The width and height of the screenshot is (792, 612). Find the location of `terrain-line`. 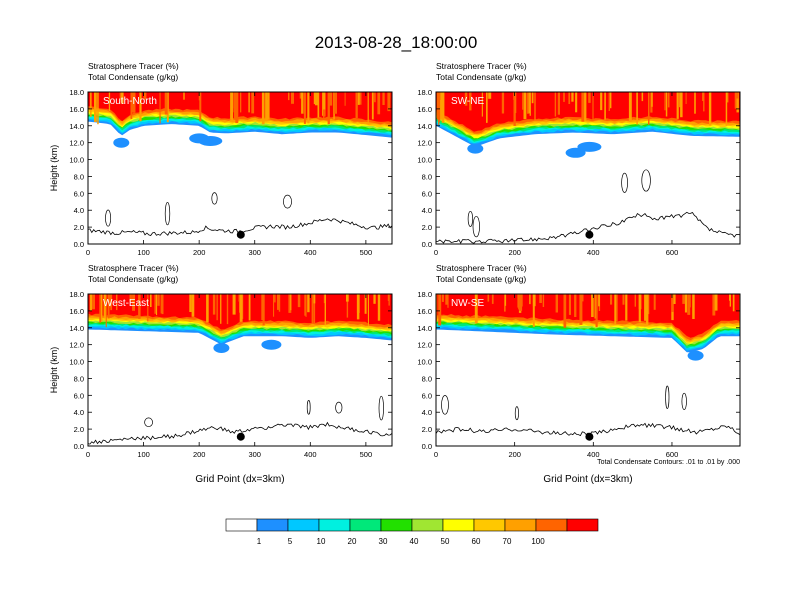

terrain-line is located at coordinates (240, 227).